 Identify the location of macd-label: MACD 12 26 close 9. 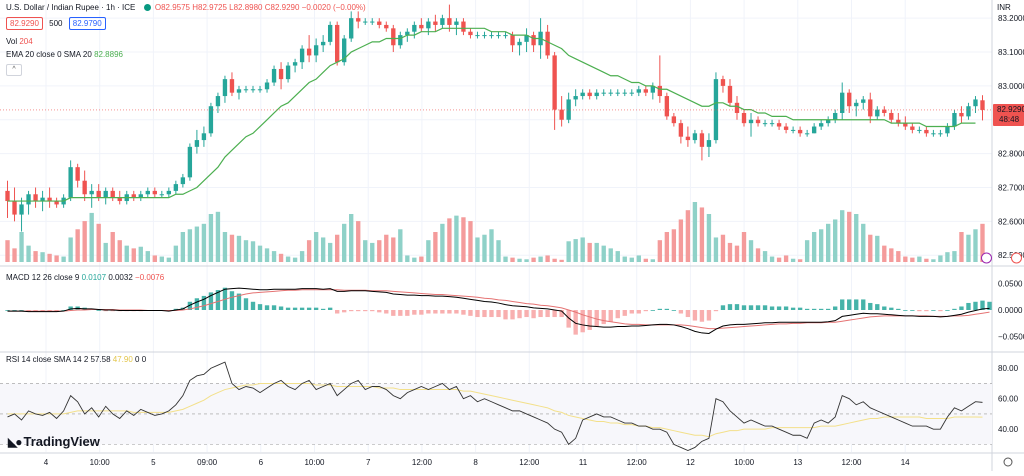
(43, 277).